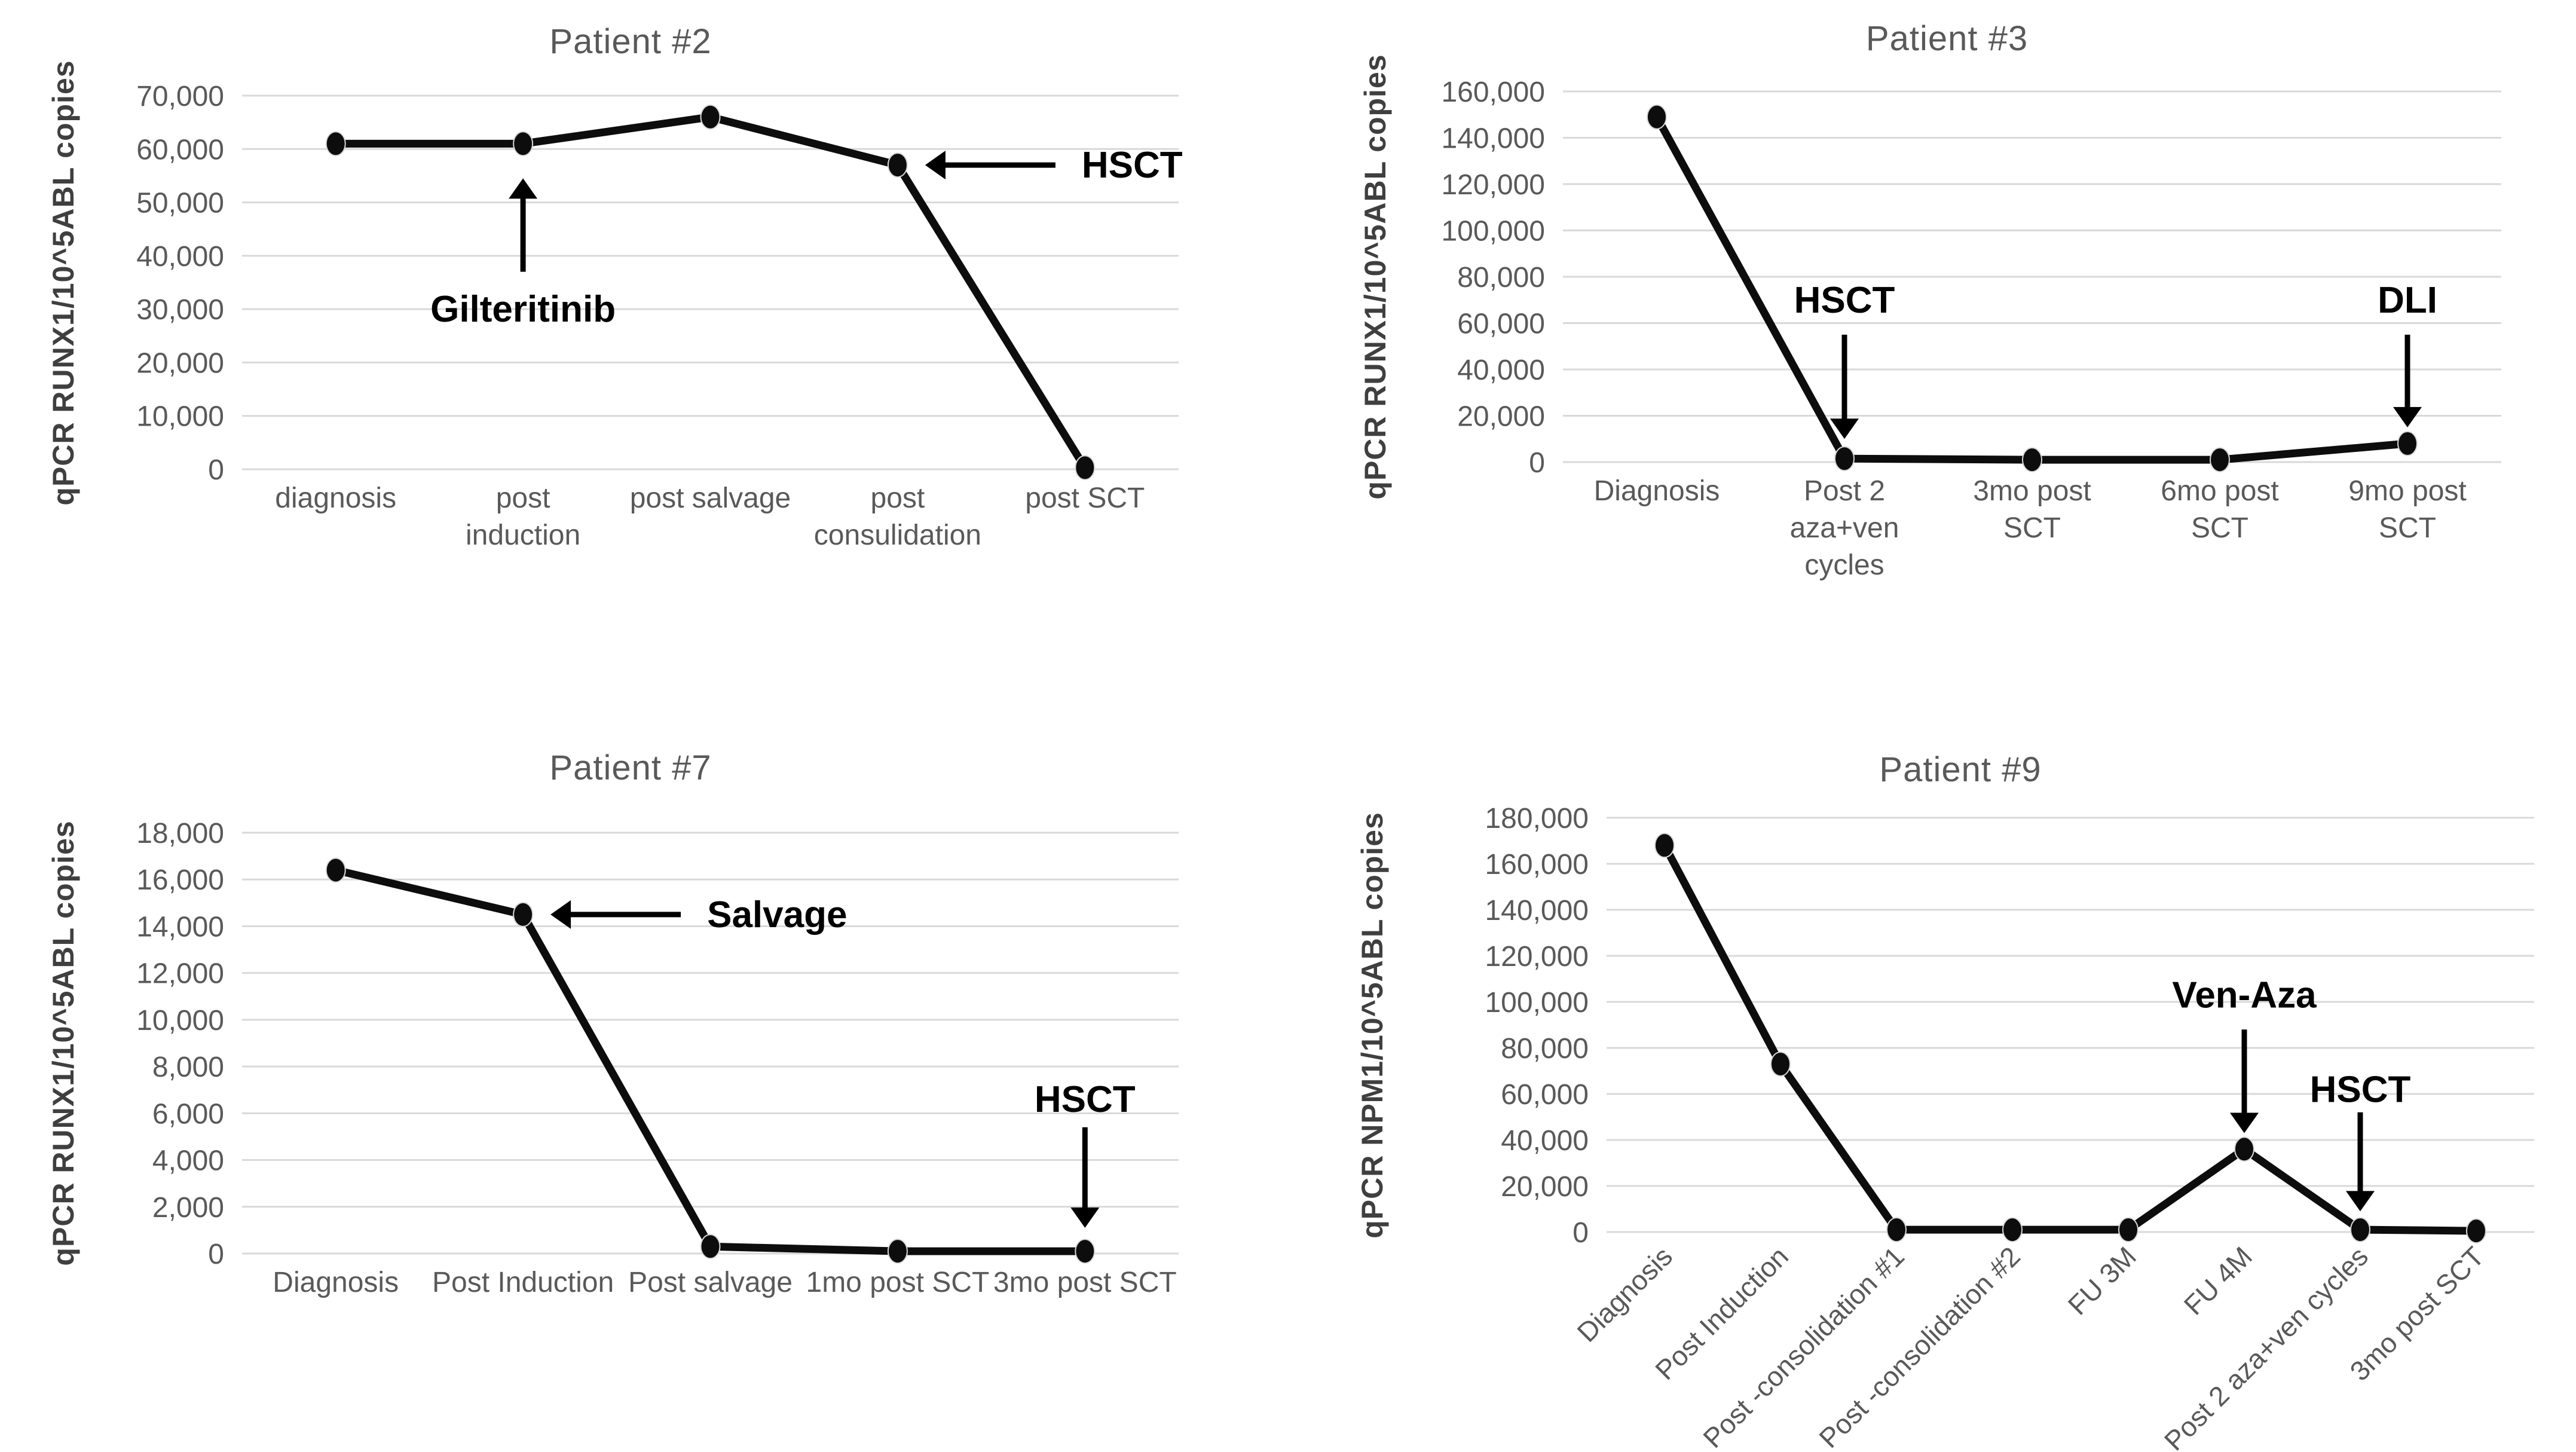 The width and height of the screenshot is (2576, 1452). Describe the element at coordinates (523, 1282) in the screenshot. I see `x-axis-label: Post Induction` at that location.